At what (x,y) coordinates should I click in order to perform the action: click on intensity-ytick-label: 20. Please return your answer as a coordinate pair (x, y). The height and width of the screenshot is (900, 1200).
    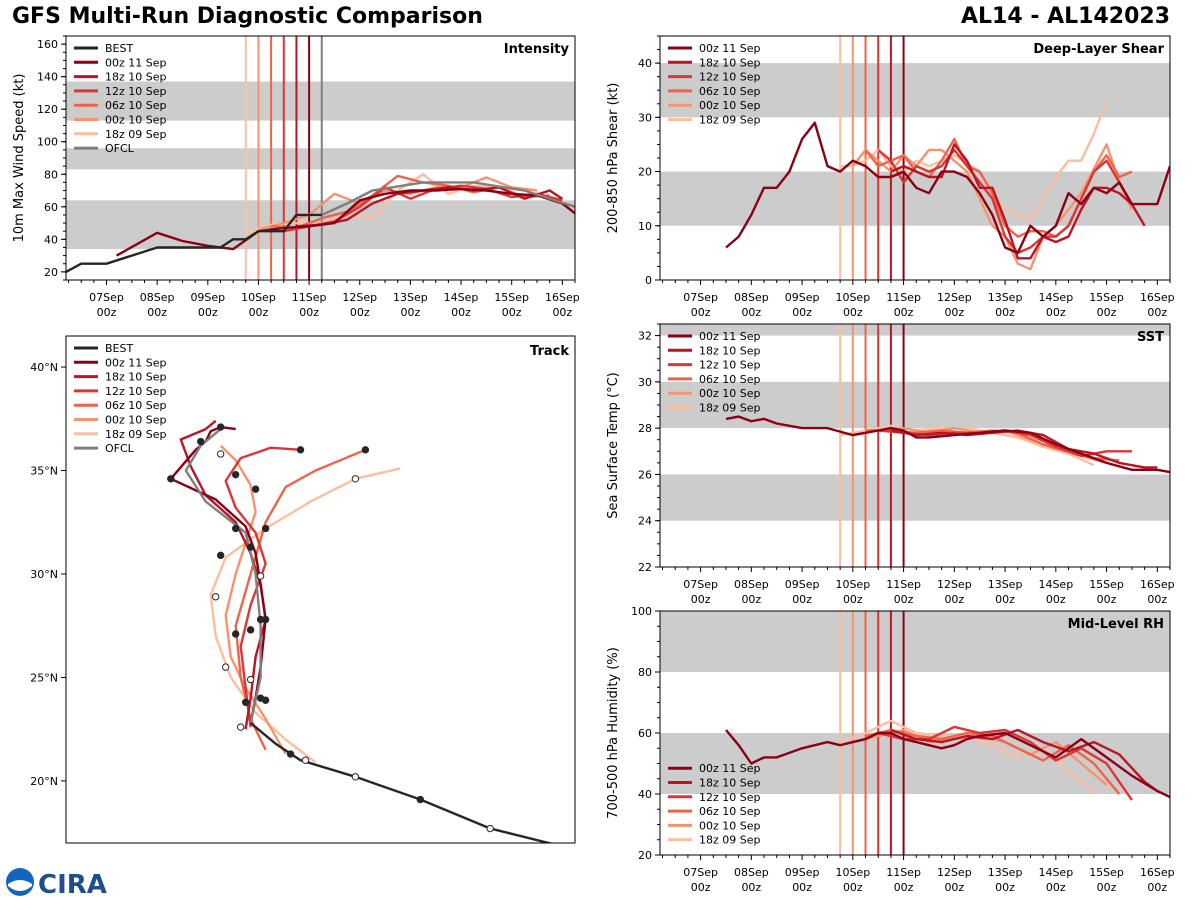
    Looking at the image, I should click on (51, 272).